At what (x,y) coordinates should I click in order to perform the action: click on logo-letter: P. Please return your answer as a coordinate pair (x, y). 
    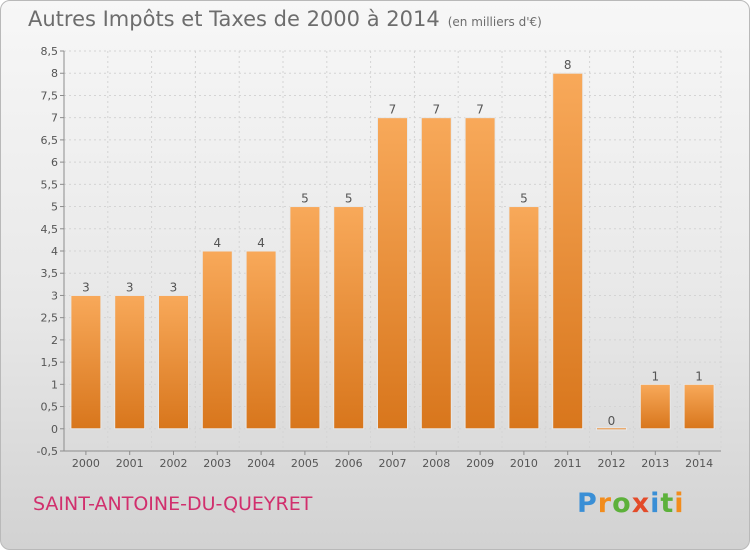
    Looking at the image, I should click on (587, 503).